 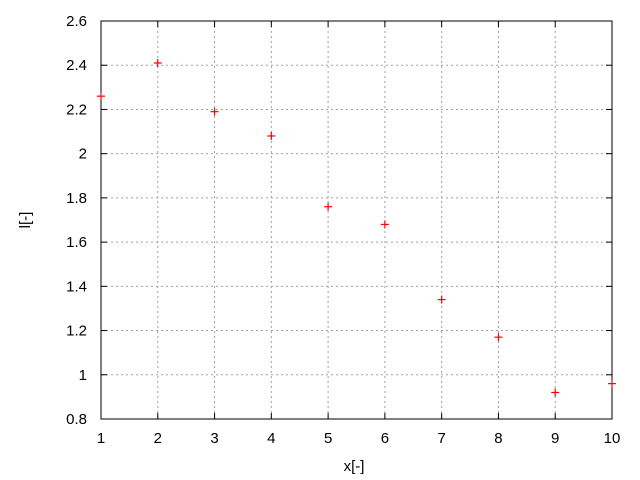 What do you see at coordinates (76, 331) in the screenshot?
I see `y-tick-label: 1.2` at bounding box center [76, 331].